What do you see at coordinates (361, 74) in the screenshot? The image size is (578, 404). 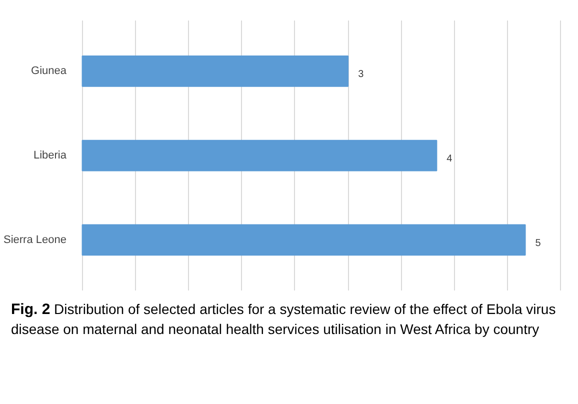 I see `data-label: 3` at bounding box center [361, 74].